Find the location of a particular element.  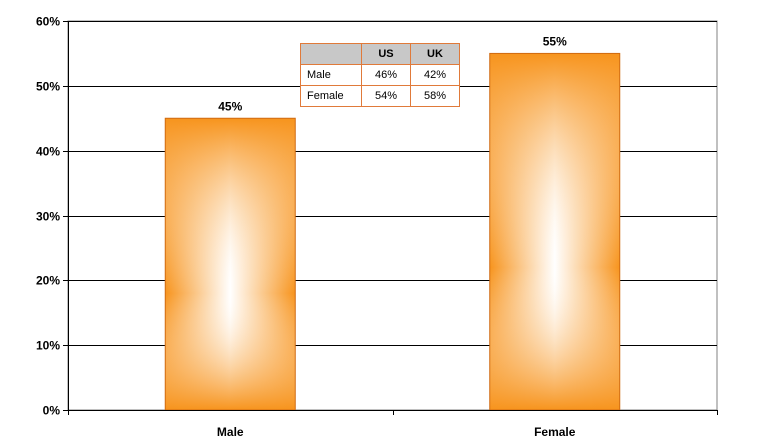

bar-male is located at coordinates (230, 264).